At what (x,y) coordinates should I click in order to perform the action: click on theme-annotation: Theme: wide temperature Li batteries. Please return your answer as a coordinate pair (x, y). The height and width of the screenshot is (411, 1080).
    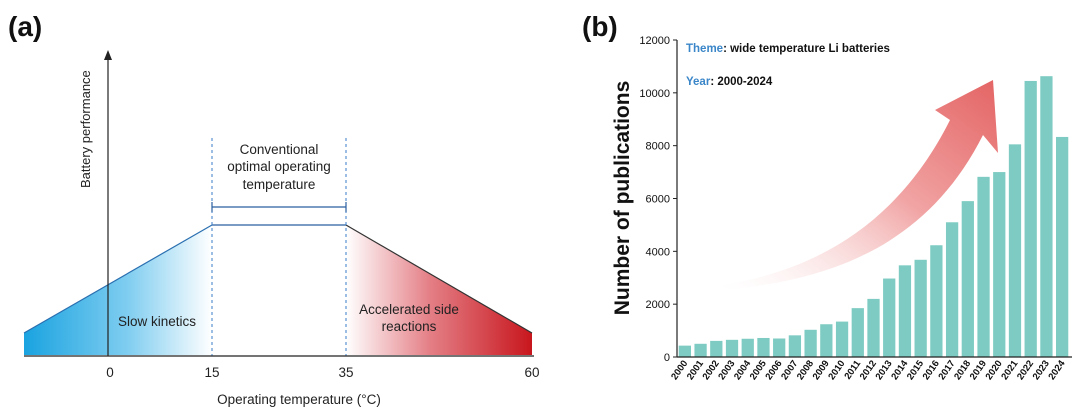
    Looking at the image, I should click on (788, 49).